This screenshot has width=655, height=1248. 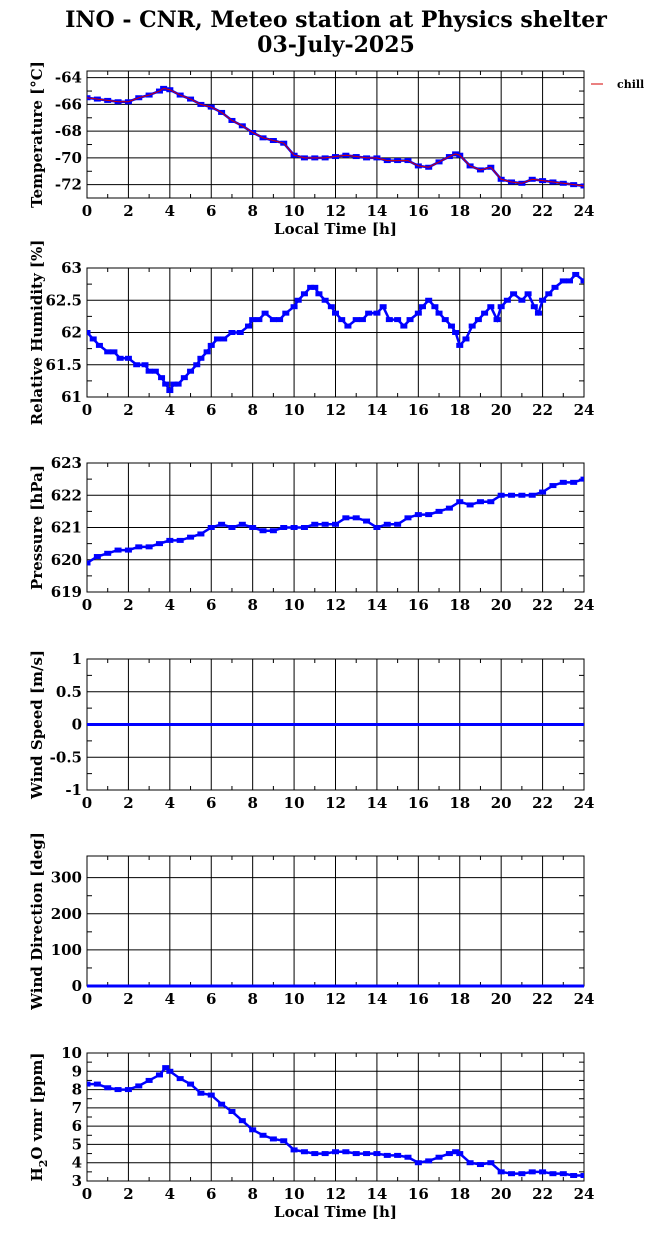 What do you see at coordinates (77, 1108) in the screenshot?
I see `y-tick-label: 7` at bounding box center [77, 1108].